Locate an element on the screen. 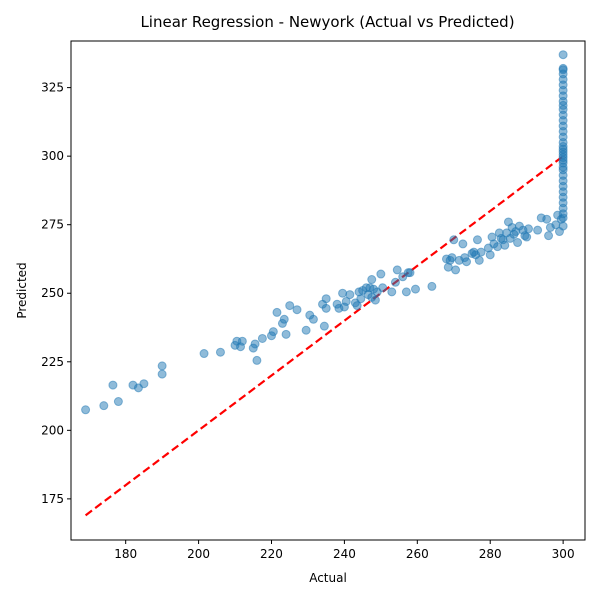 This screenshot has height=600, width=600. x-tick-label: 240 is located at coordinates (344, 554).